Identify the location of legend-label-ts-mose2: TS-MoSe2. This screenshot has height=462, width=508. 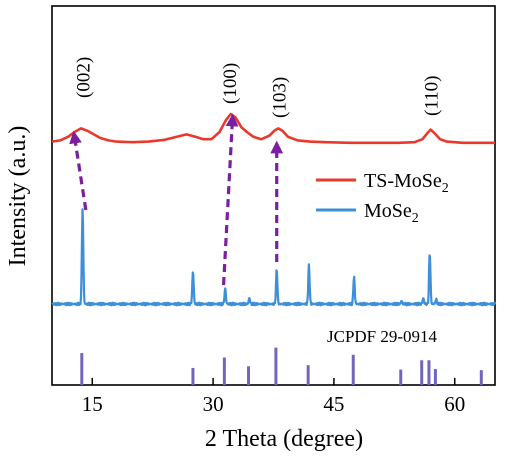
(406, 183).